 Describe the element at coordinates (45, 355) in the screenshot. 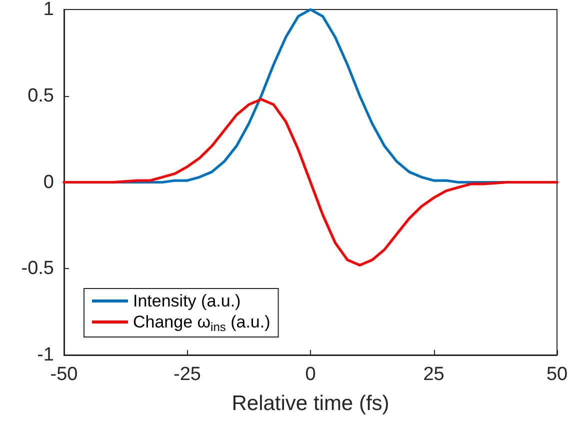

I see `y-tick-label: -1` at that location.